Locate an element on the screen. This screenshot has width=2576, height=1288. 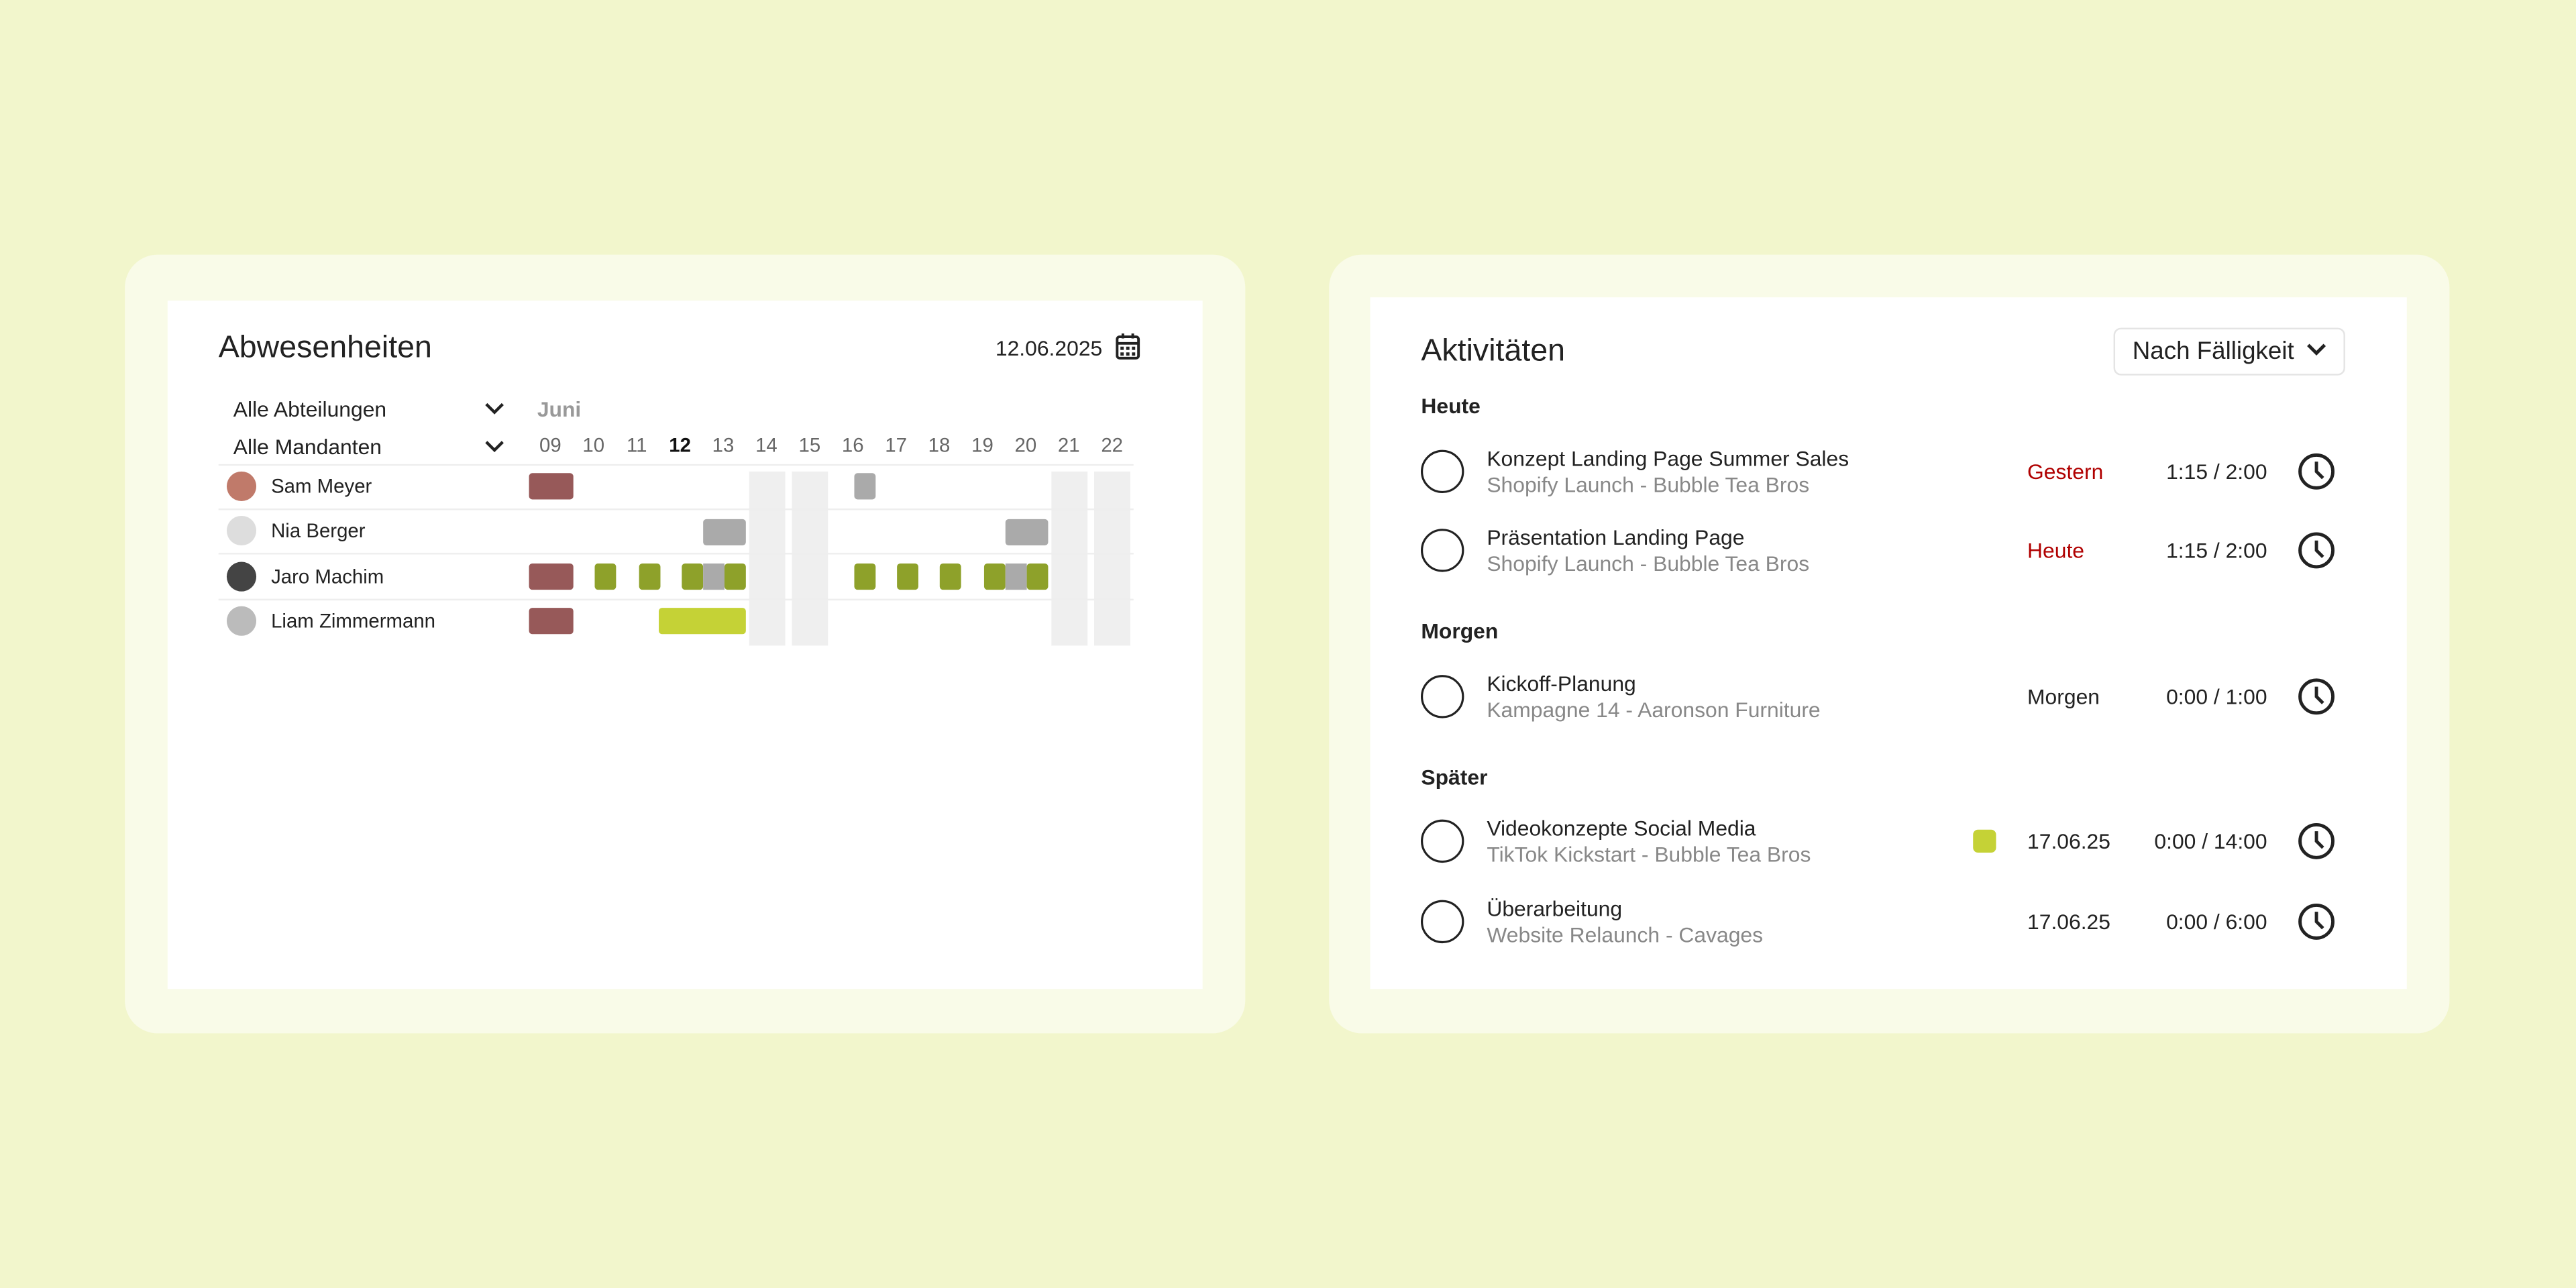
activity-subtitle: Kampagne 14 - Aaronson Furniture is located at coordinates (1654, 709).